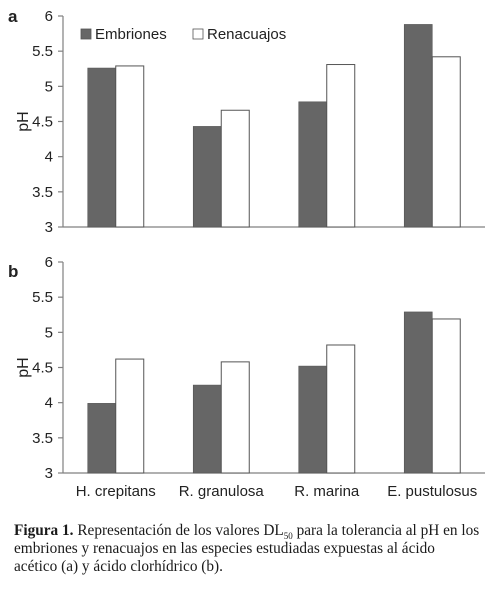  I want to click on caption-subscript: 50, so click(288, 536).